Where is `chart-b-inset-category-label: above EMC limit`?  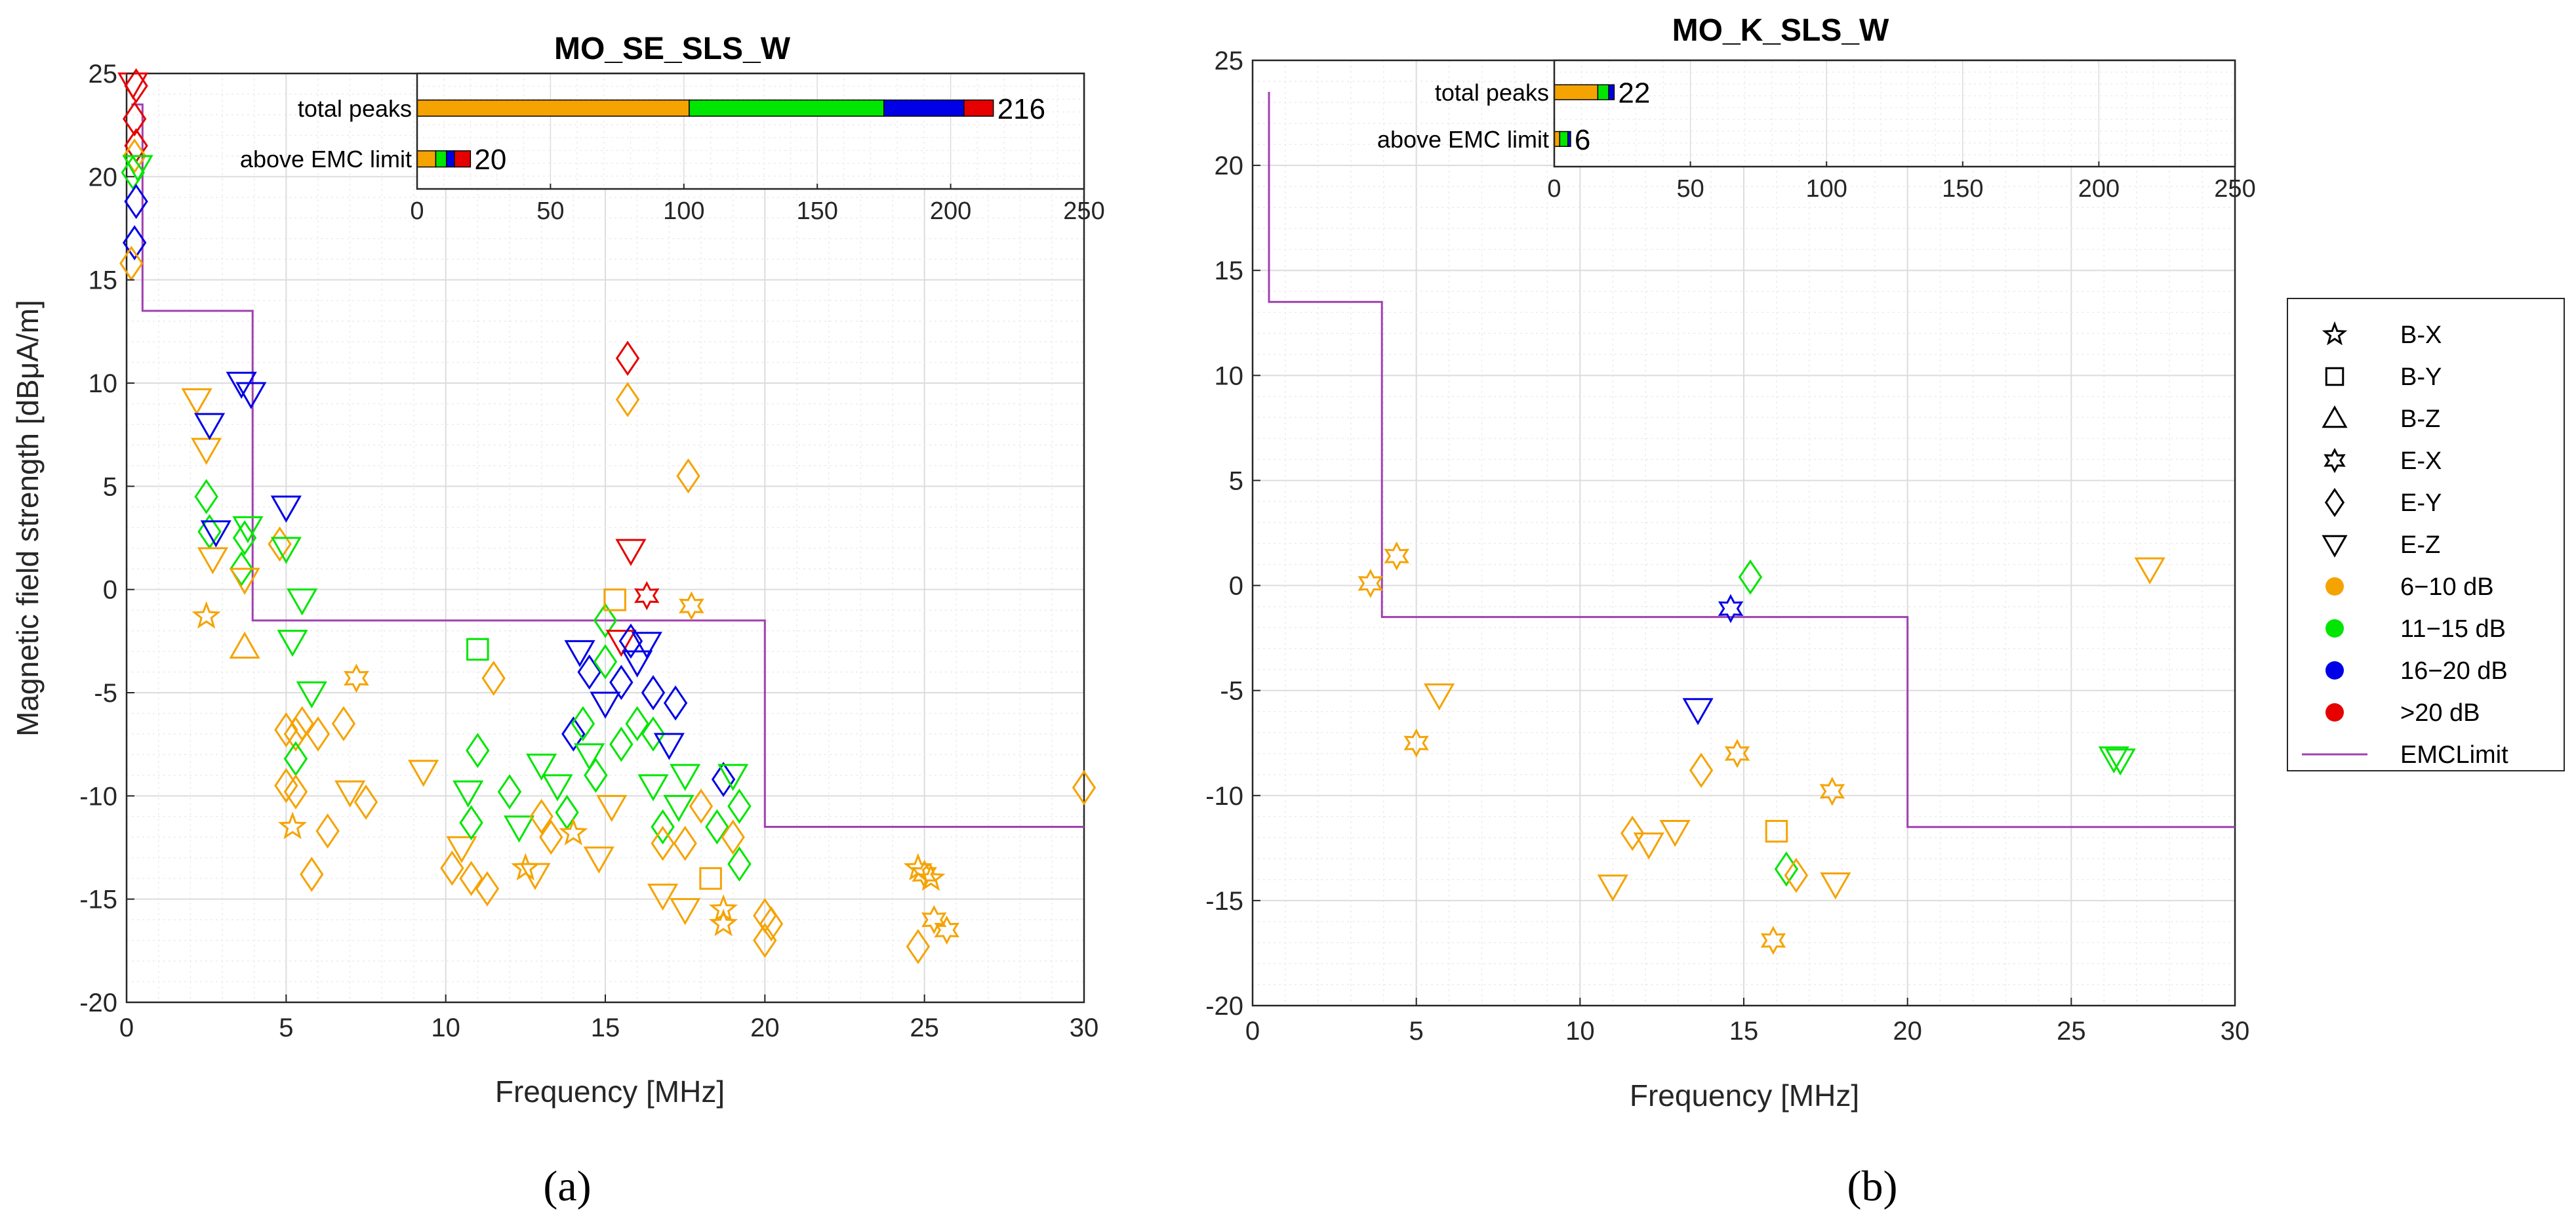
chart-b-inset-category-label: above EMC limit is located at coordinates (1463, 139).